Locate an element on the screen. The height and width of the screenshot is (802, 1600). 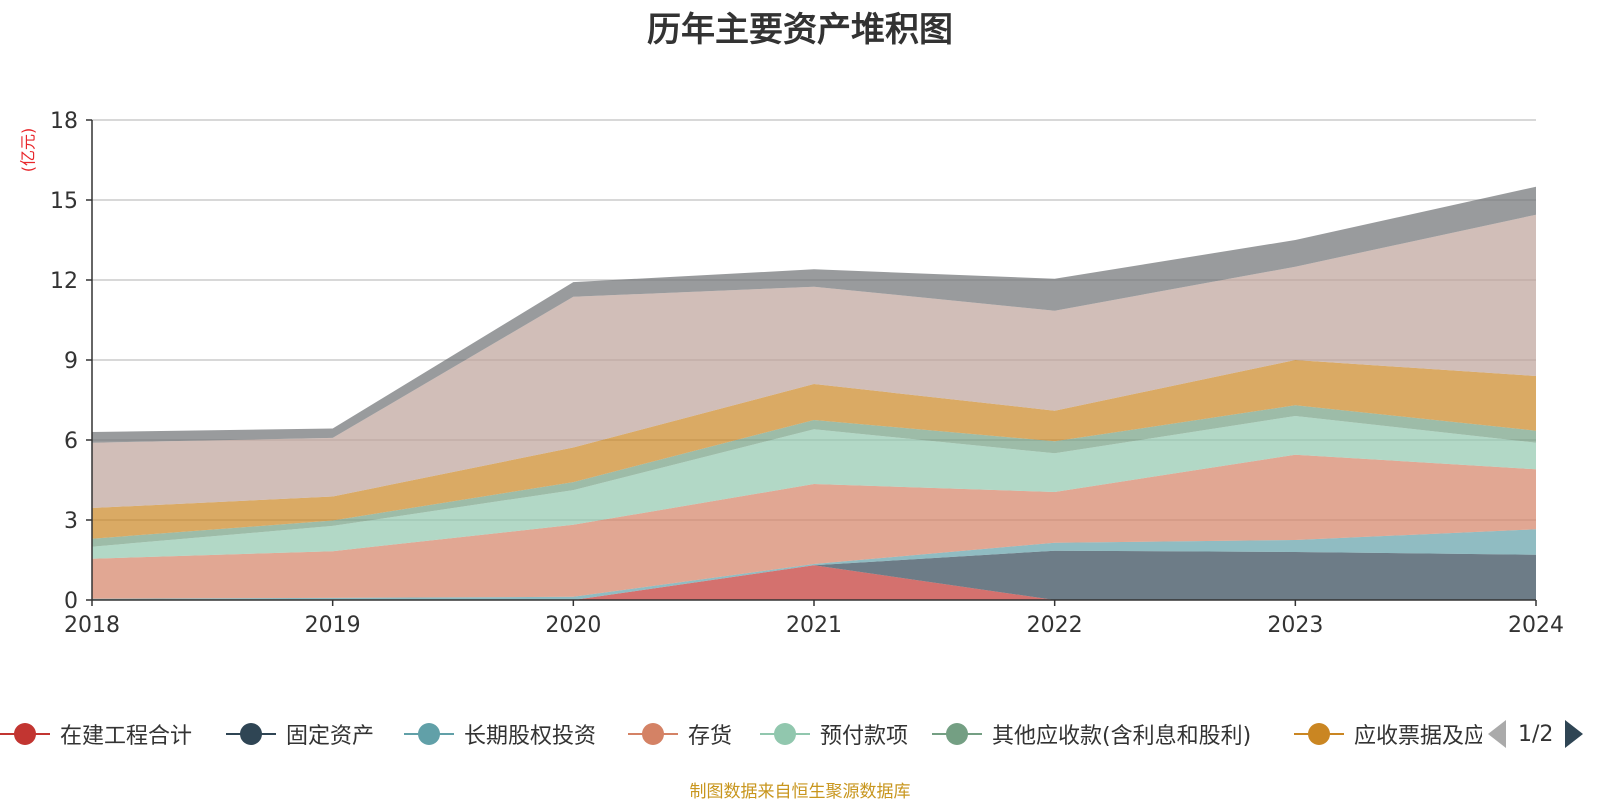
x-tick-label-2024: 2024 is located at coordinates (1536, 625).